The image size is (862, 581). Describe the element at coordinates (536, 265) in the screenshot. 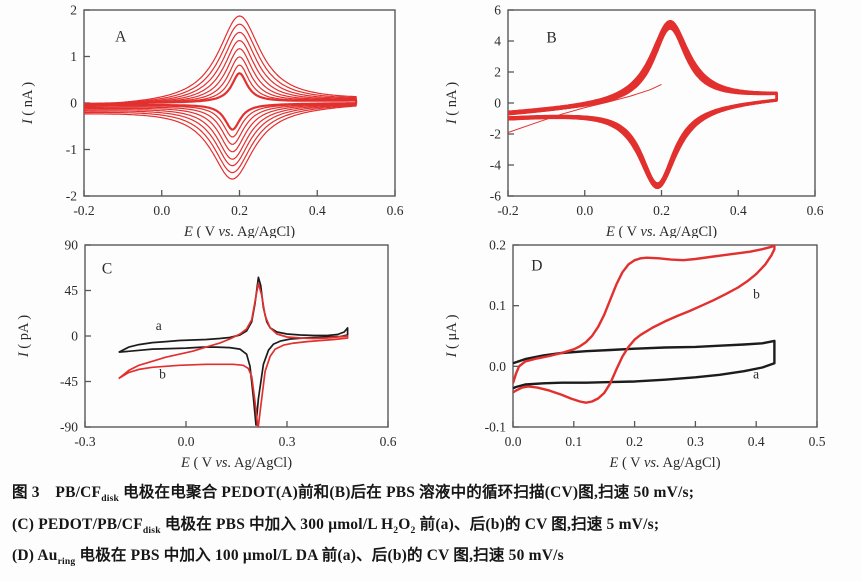

I see `panel-letter: D` at that location.